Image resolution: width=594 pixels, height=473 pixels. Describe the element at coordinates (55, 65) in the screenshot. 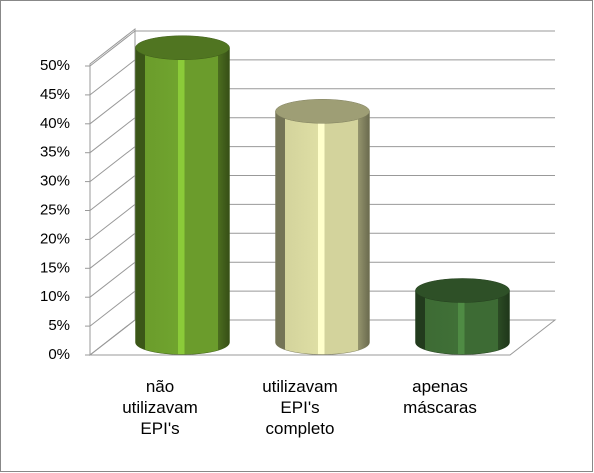

I see `y-tick-label: 50%` at that location.